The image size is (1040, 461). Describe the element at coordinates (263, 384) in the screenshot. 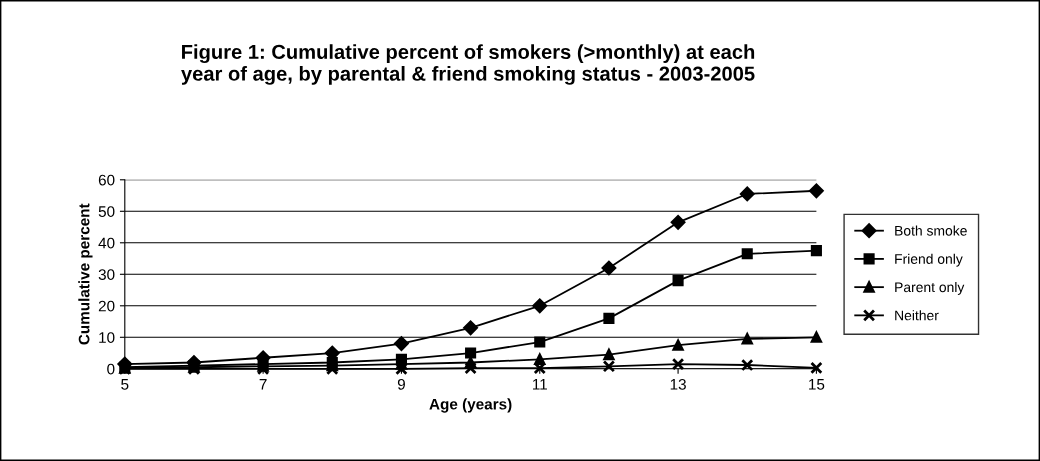

I see `x-tick-label: 7` at that location.